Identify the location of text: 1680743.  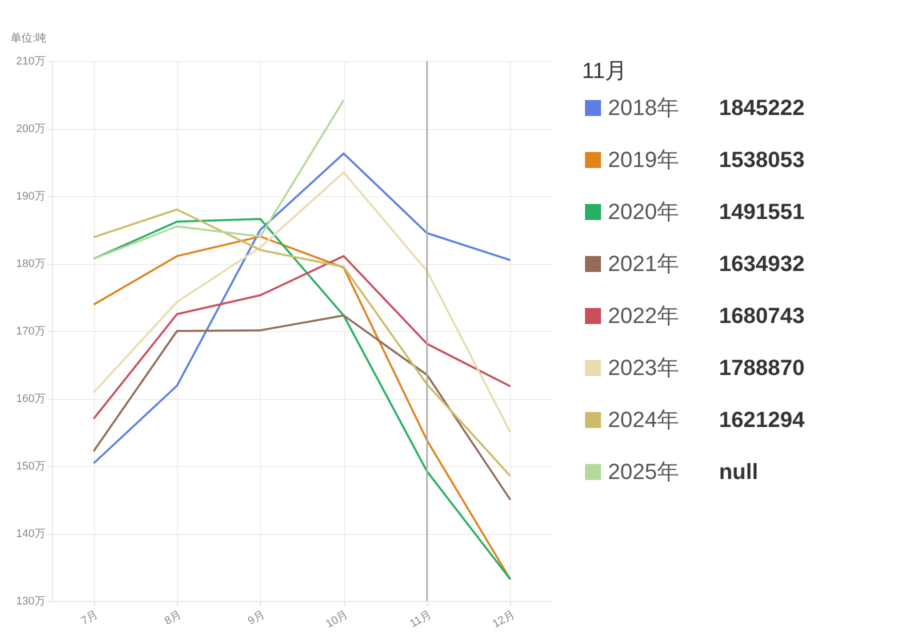
(761, 315).